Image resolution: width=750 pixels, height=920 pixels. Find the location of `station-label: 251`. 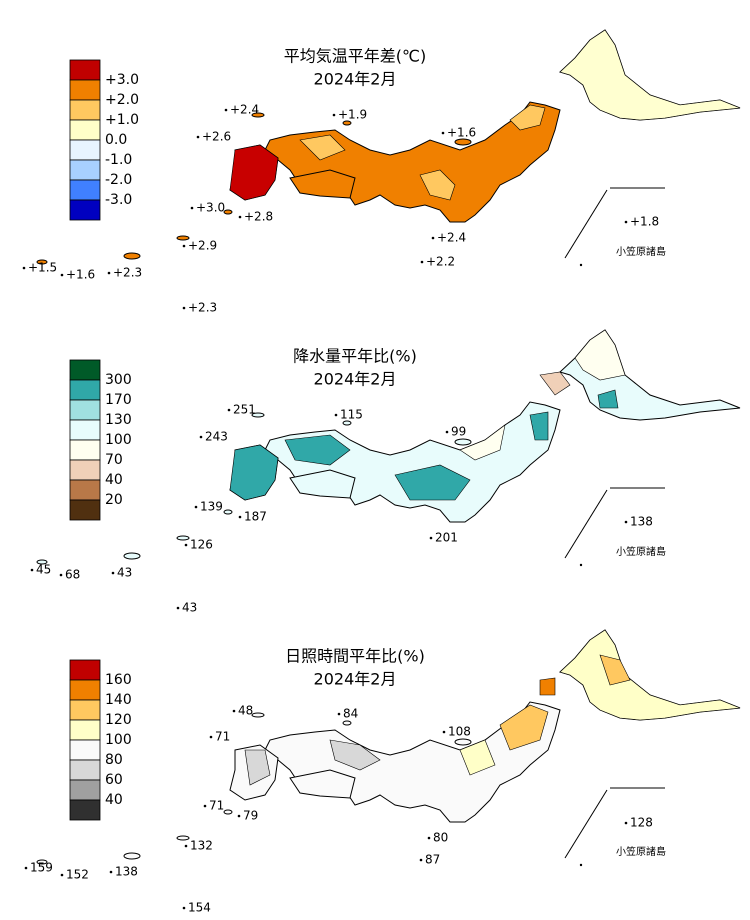

station-label: 251 is located at coordinates (244, 410).